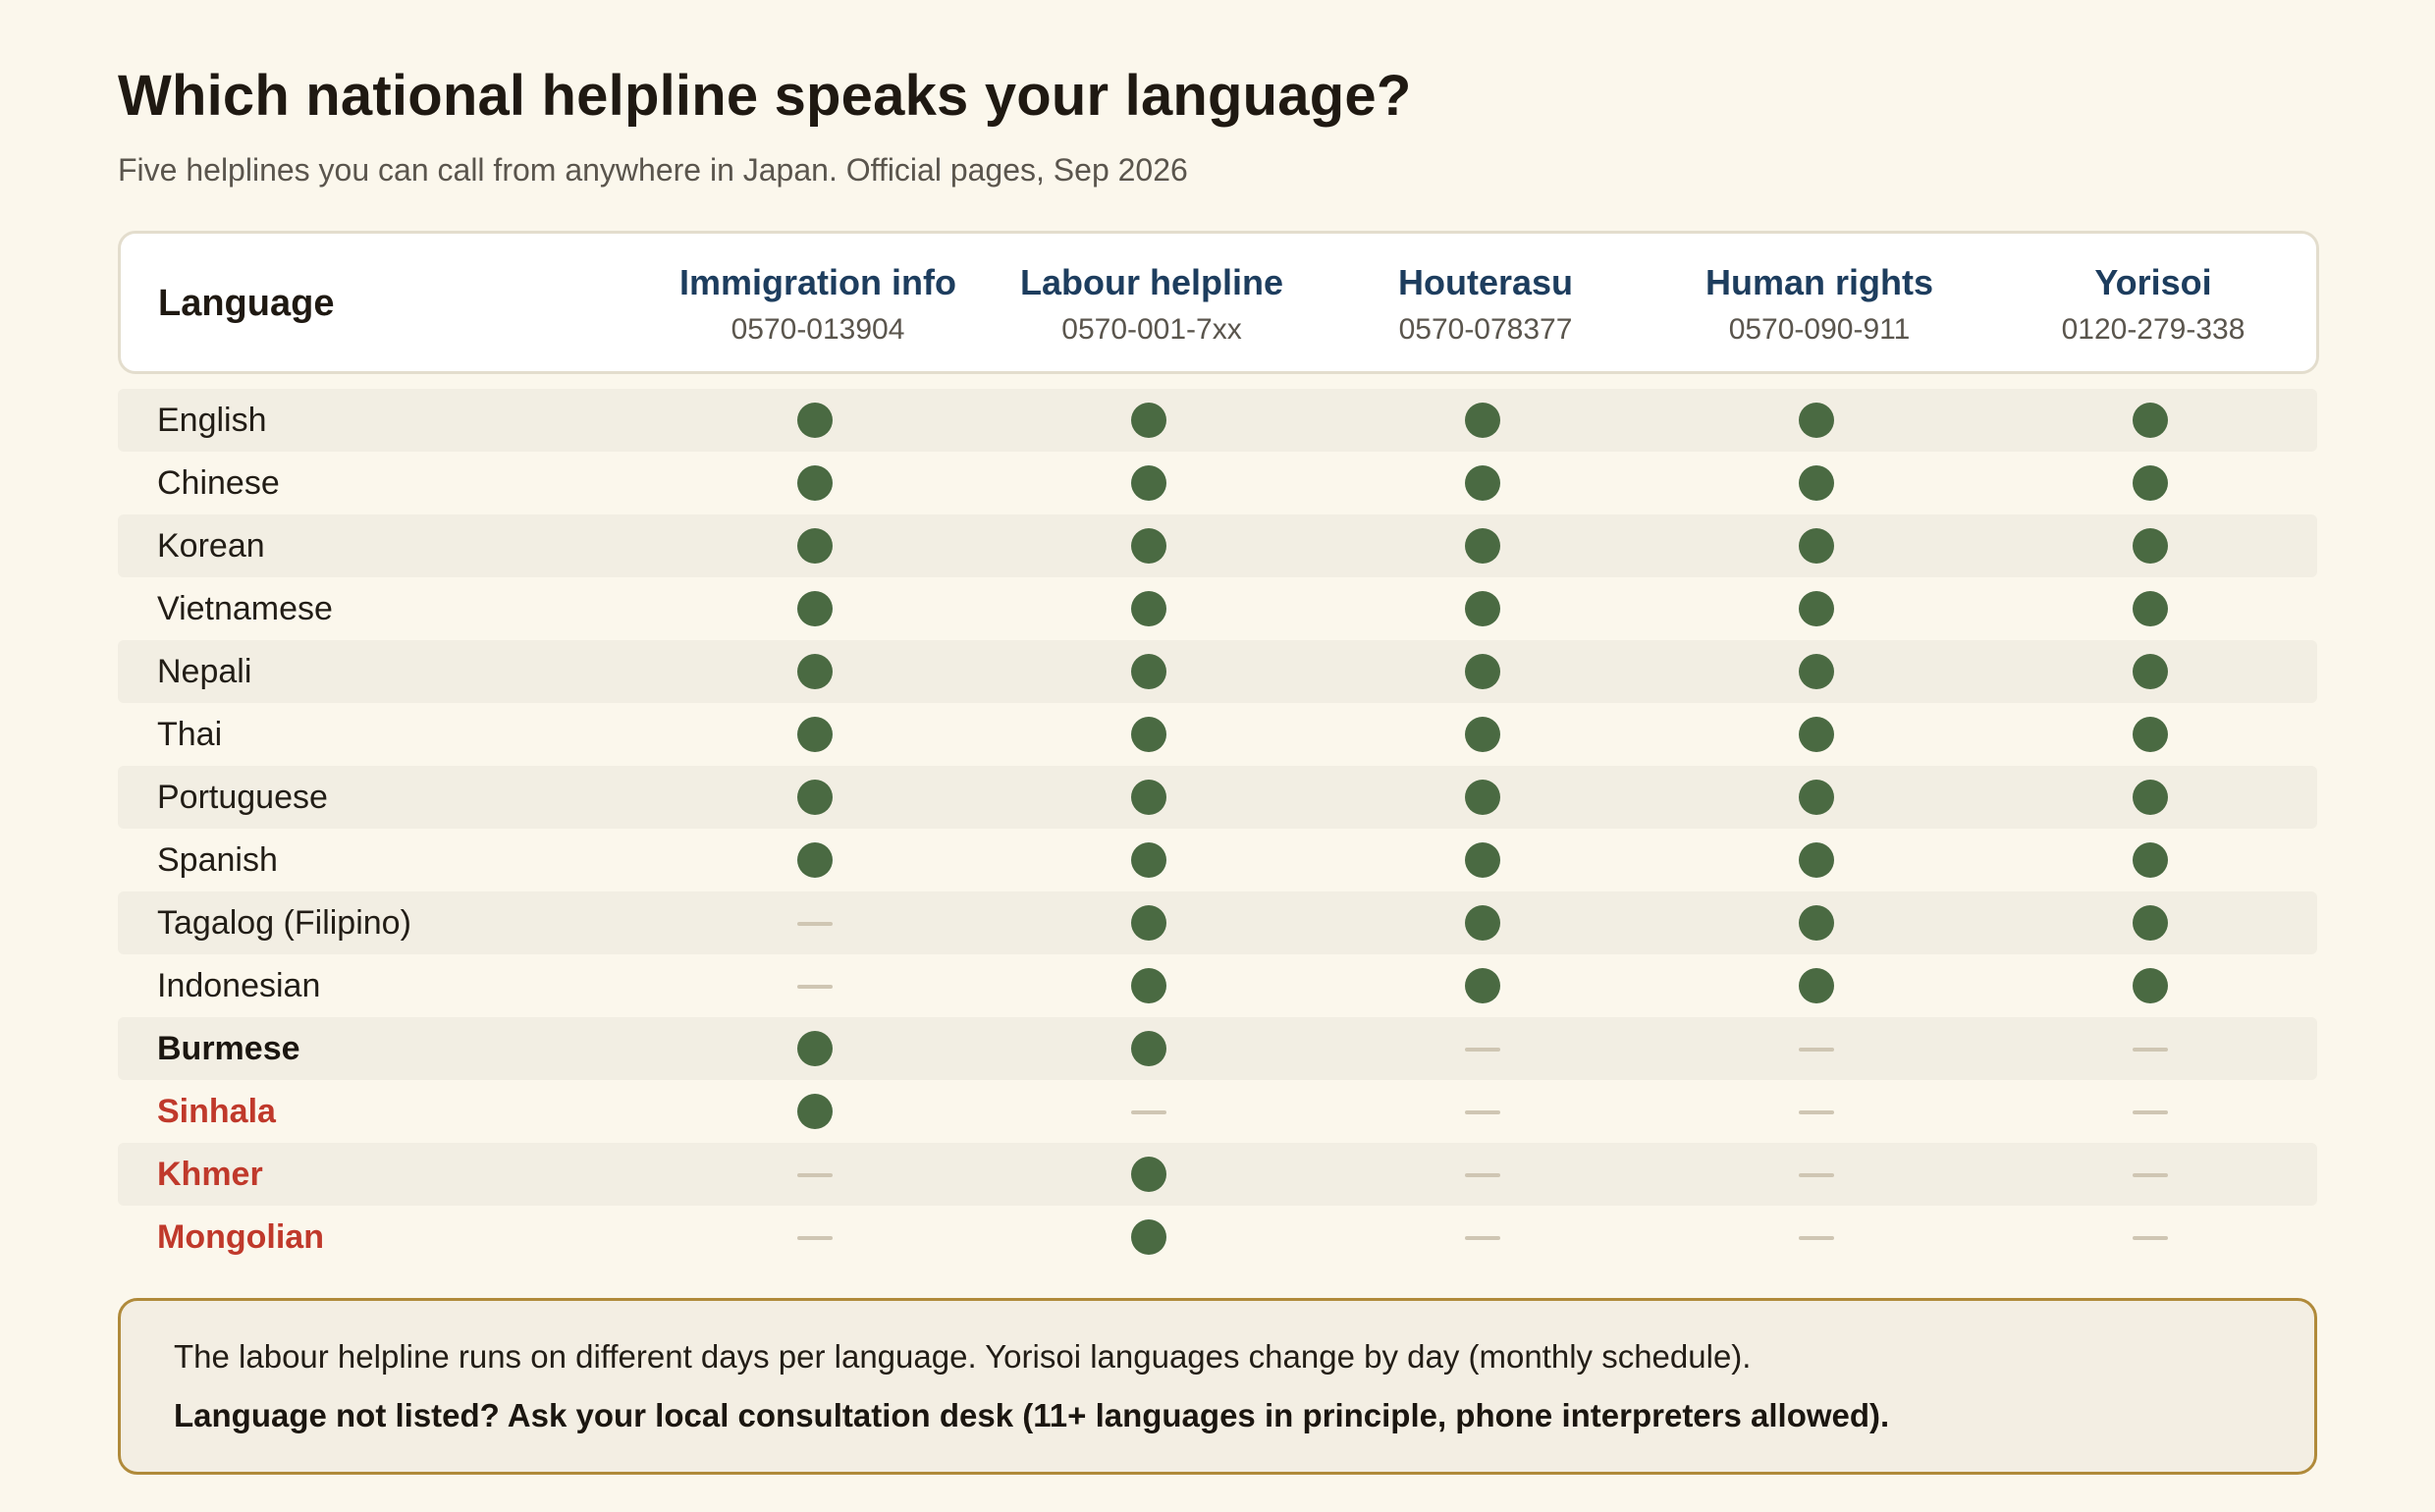 This screenshot has height=1512, width=2435. What do you see at coordinates (1217, 1048) in the screenshot?
I see `table-row: Burmese` at bounding box center [1217, 1048].